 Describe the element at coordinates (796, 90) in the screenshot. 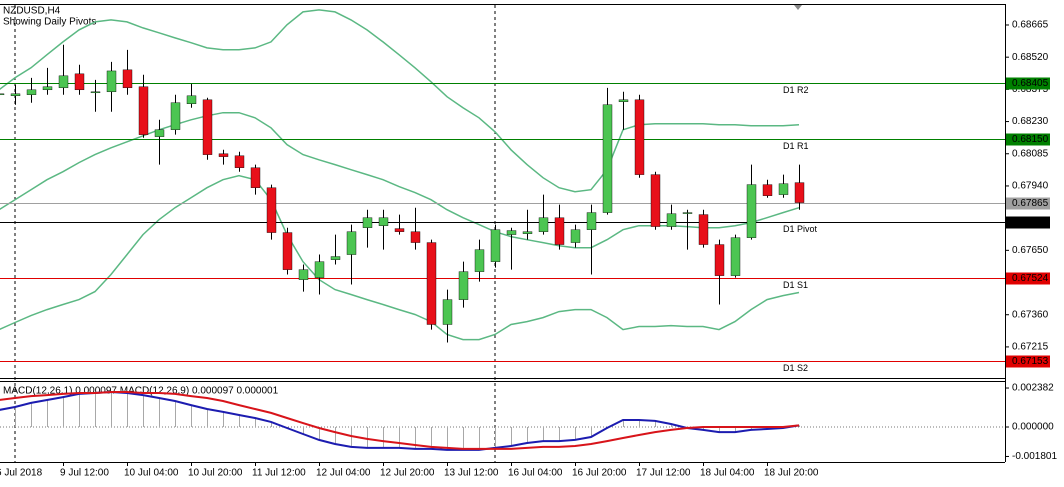

I see `pivot-name: D1 R2` at that location.